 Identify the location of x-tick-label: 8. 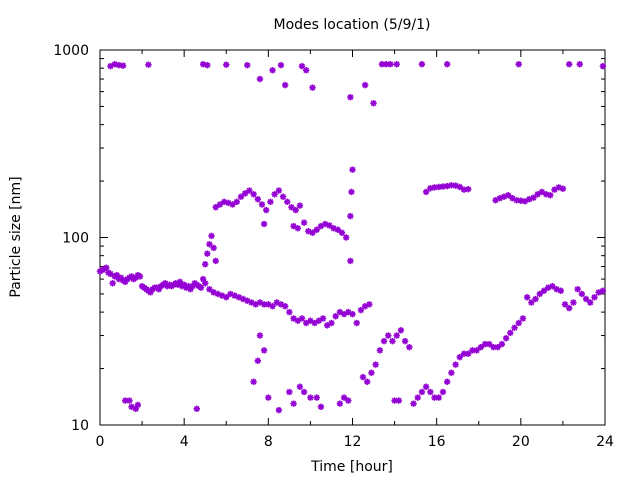
(268, 442).